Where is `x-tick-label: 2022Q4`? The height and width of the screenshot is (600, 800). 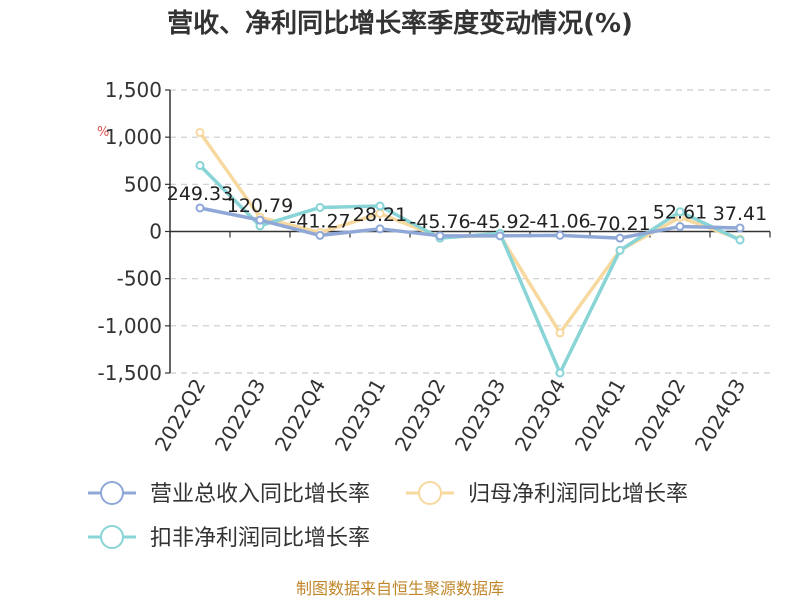 x-tick-label: 2022Q4 is located at coordinates (300, 415).